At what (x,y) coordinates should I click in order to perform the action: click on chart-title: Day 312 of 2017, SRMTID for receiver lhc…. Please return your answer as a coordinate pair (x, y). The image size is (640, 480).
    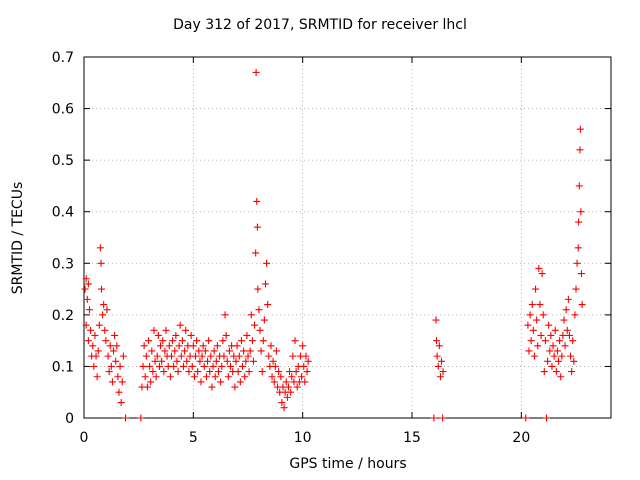
    Looking at the image, I should click on (320, 25).